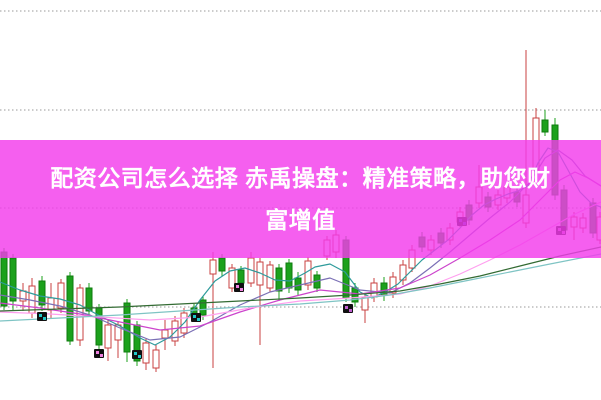 This screenshot has height=400, width=601. Describe the element at coordinates (300, 220) in the screenshot. I see `title-line-2: 富增值` at that location.